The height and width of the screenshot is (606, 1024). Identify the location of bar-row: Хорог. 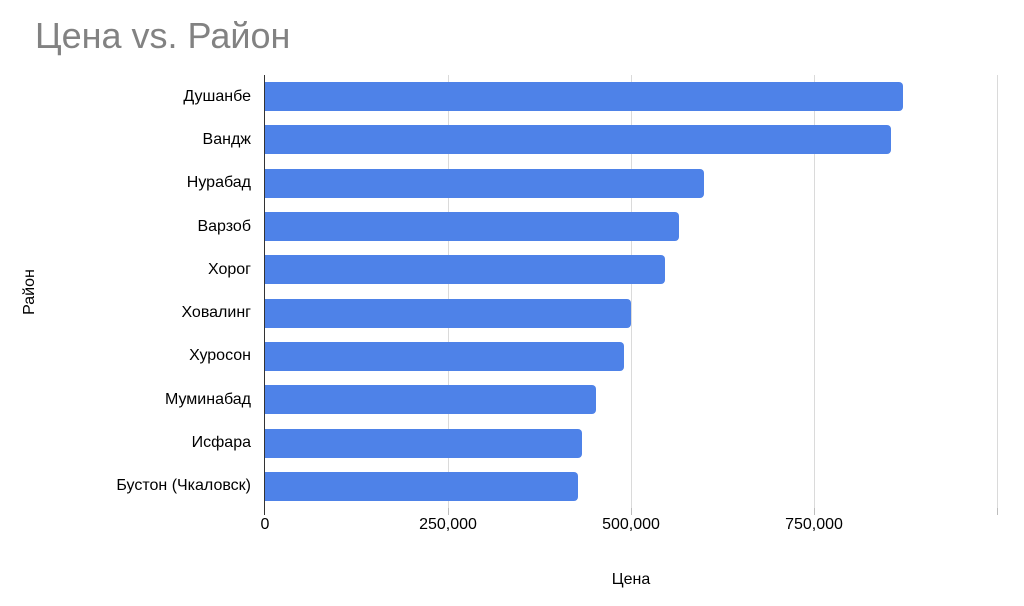
(498, 269).